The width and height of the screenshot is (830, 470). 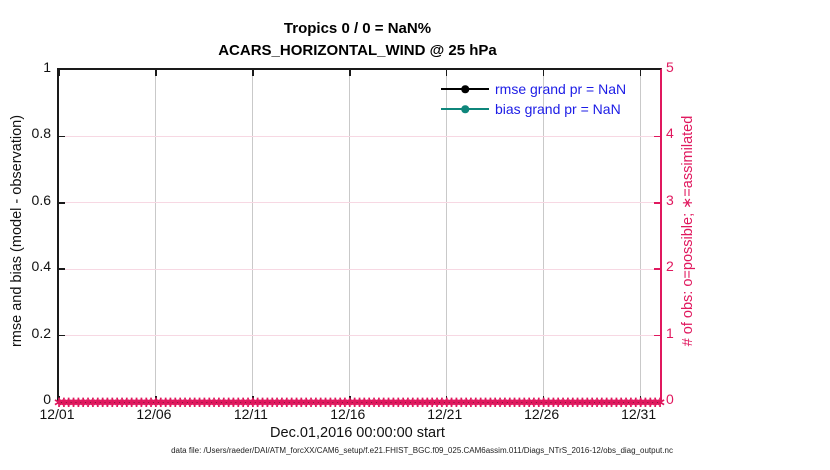 I want to click on x-tick-label: 12/31, so click(x=639, y=414).